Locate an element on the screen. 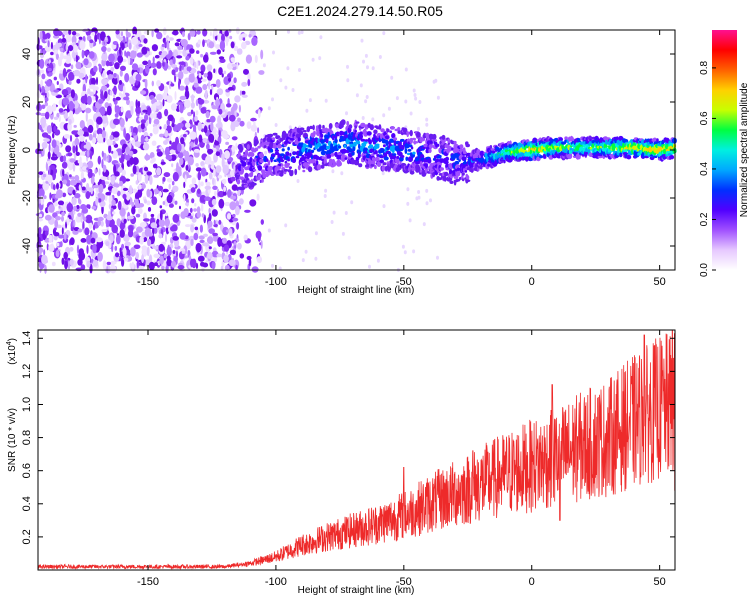 This screenshot has width=750, height=605. y-tick-label: 1.4 is located at coordinates (27, 338).